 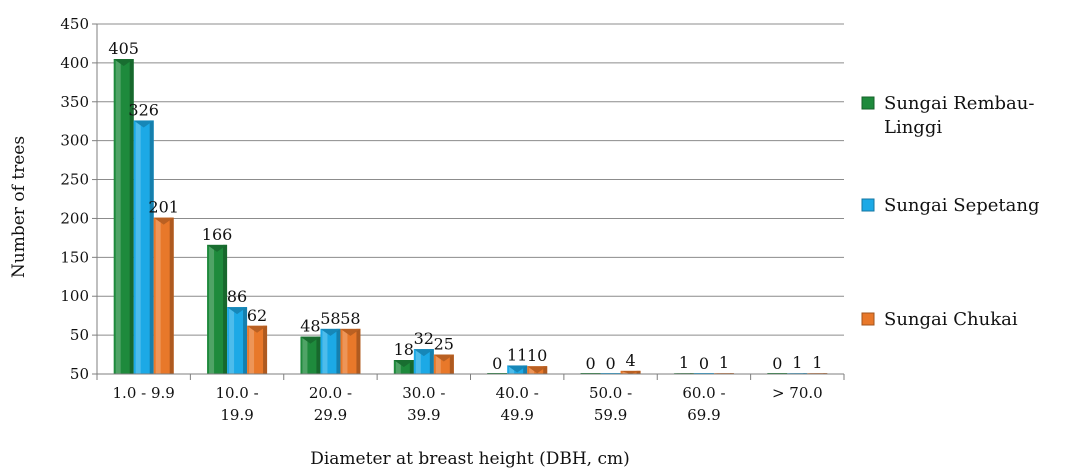 What do you see at coordinates (237, 296) in the screenshot?
I see `data-label: 86` at bounding box center [237, 296].